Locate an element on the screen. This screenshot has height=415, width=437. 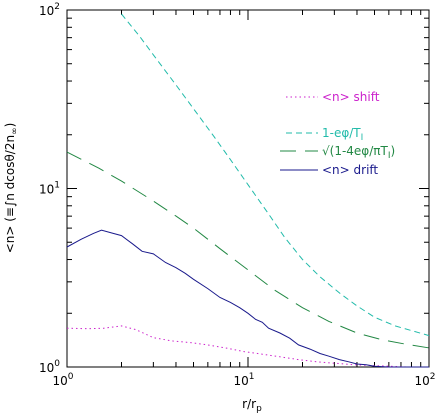
y-tick-label: 10² is located at coordinates (49, 10).